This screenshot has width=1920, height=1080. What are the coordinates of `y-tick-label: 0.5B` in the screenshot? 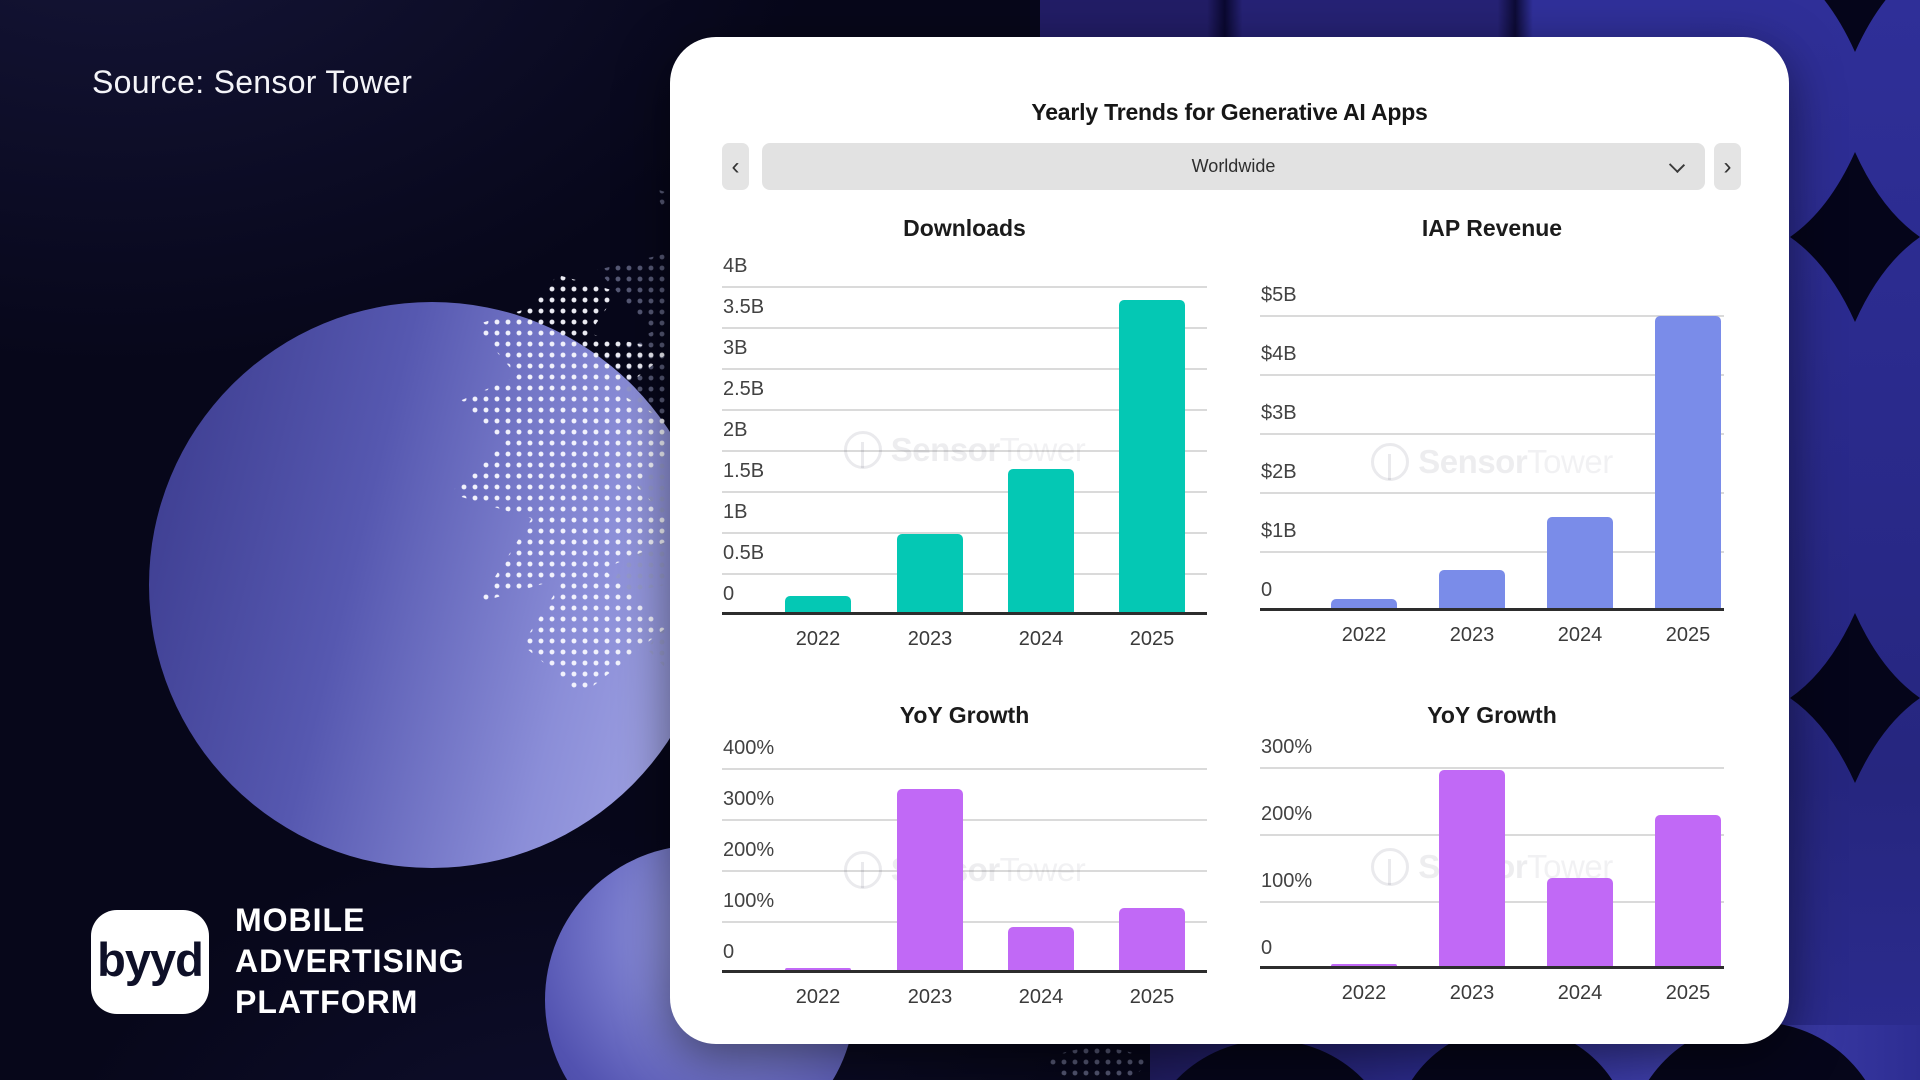 It's located at (744, 553).